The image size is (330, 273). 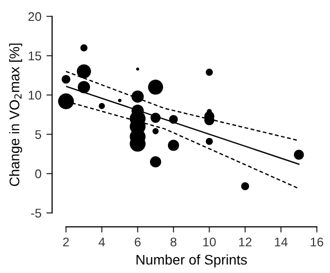 I want to click on x-tick-label: 6, so click(x=137, y=242).